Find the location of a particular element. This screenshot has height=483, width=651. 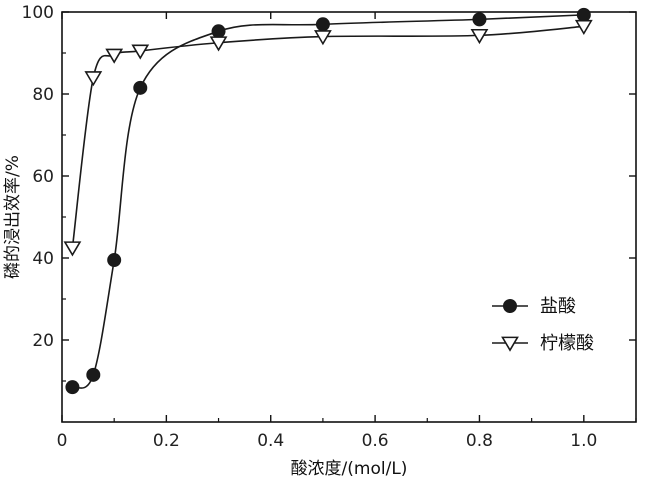

x-tick-label: 0.6 is located at coordinates (375, 441).